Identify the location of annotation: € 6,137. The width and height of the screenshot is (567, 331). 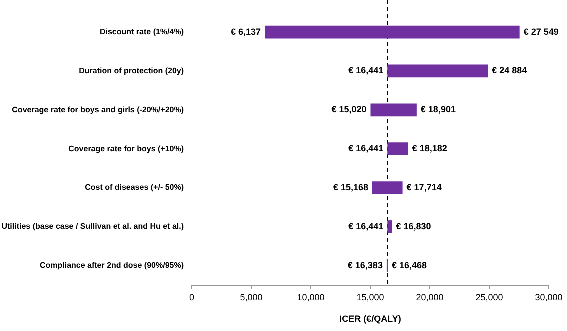
(246, 31).